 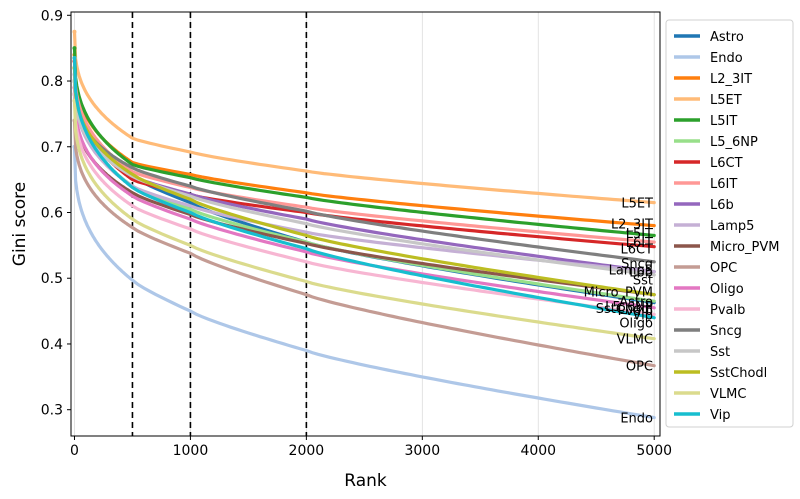 What do you see at coordinates (636, 302) in the screenshot?
I see `end-label-astro: Astro` at bounding box center [636, 302].